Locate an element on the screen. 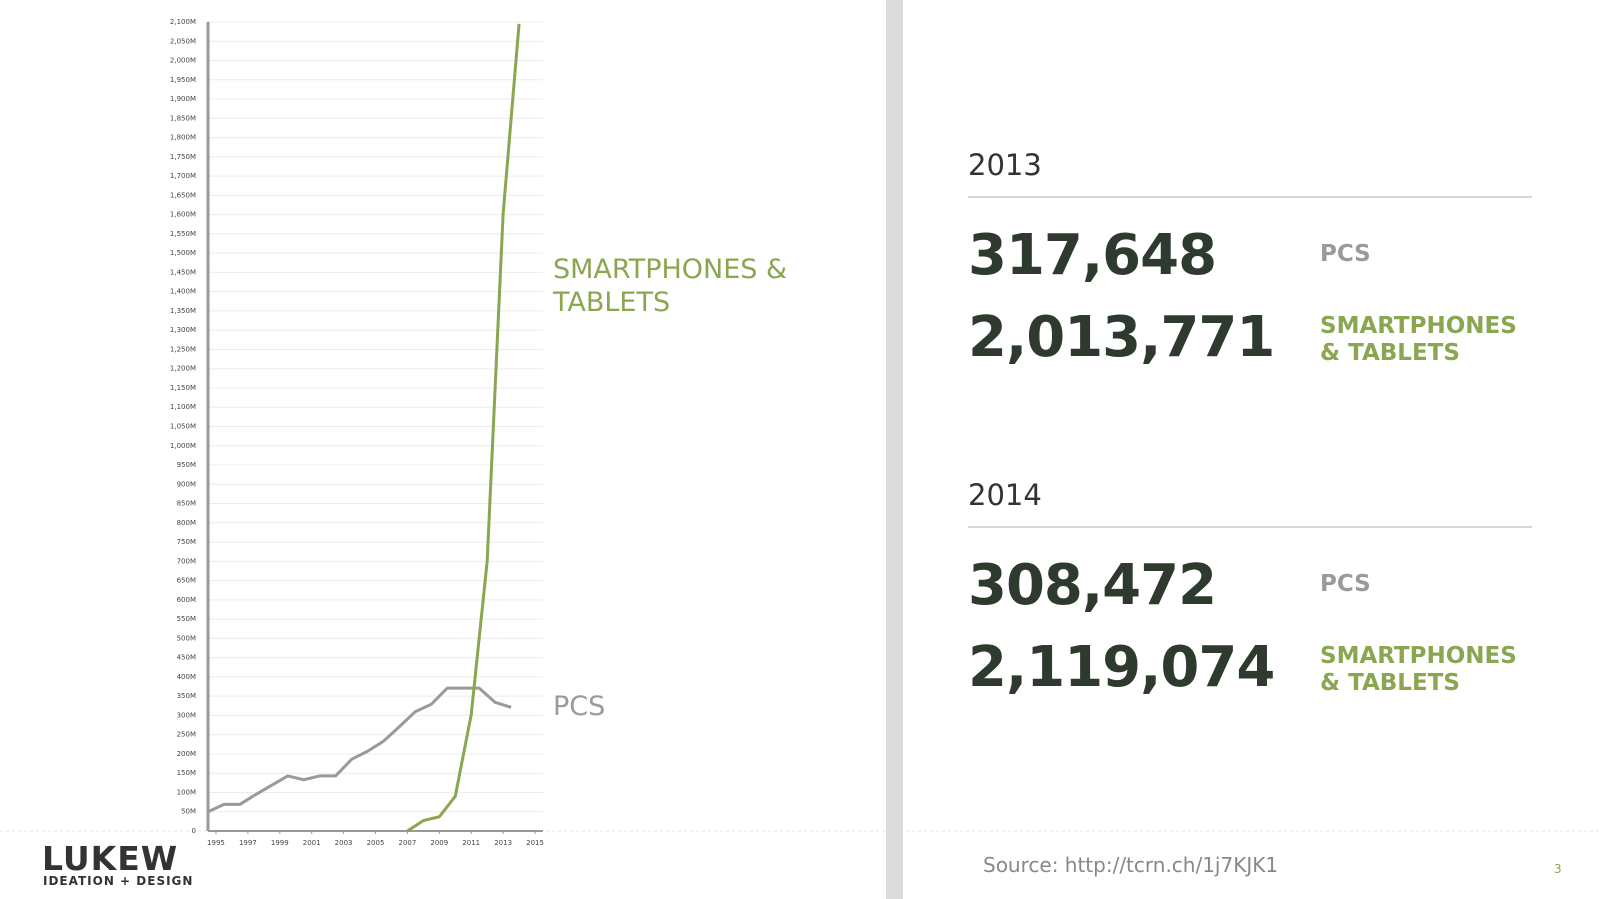 The image size is (1600, 899). x-tick-label: 2007 is located at coordinates (407, 843).